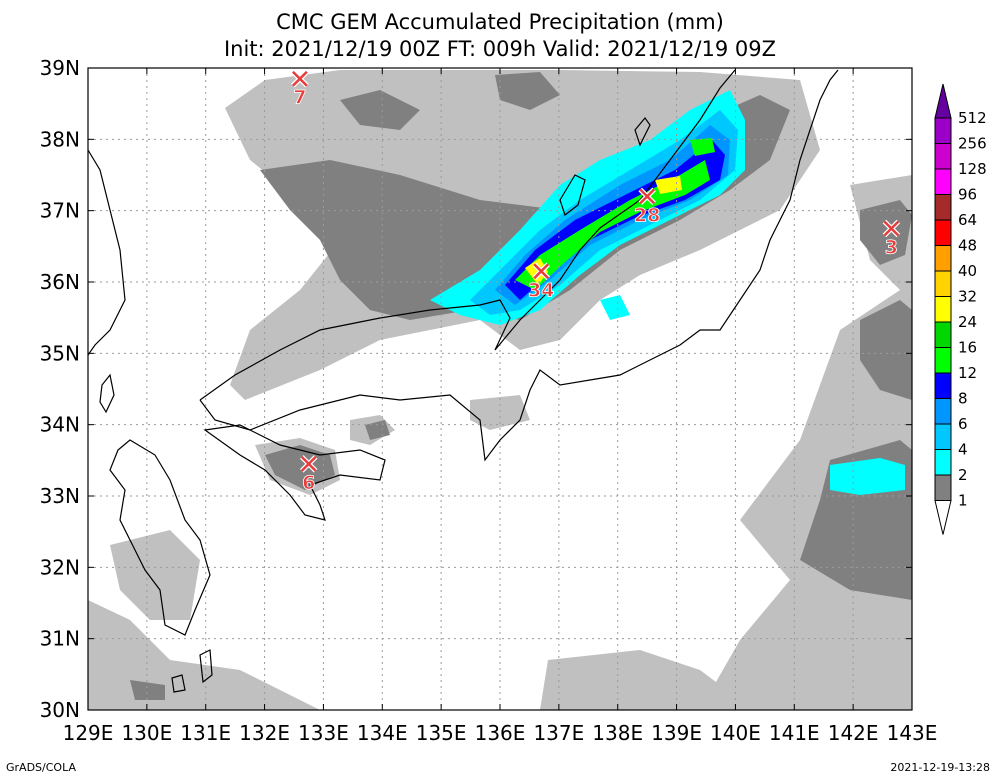  What do you see at coordinates (60, 211) in the screenshot?
I see `lat-label: 37N` at bounding box center [60, 211].